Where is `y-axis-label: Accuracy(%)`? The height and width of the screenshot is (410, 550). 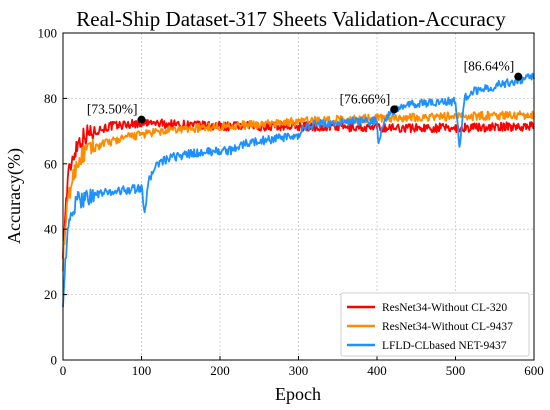
y-axis-label: Accuracy(%) is located at coordinates (14, 196).